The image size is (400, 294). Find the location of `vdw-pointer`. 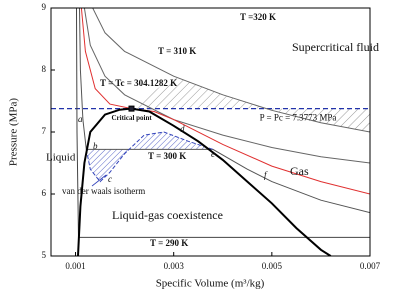

vdw-pointer is located at coordinates (99, 180).